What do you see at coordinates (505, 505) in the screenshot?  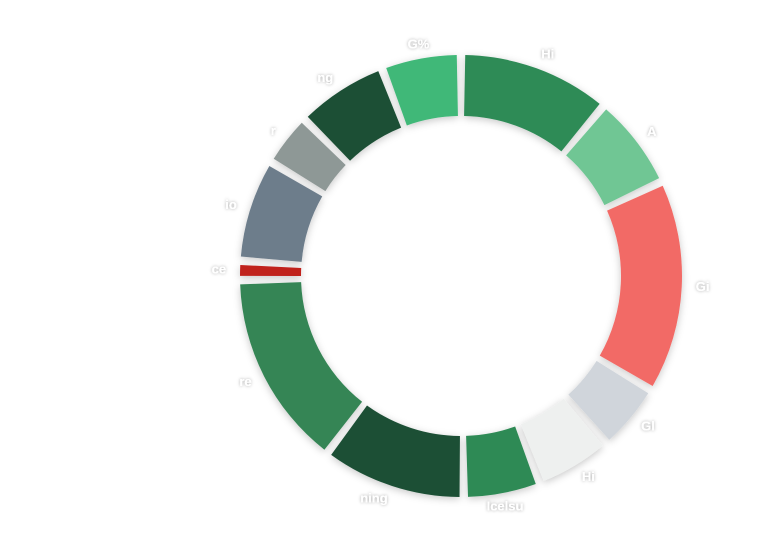 I see `slice-label: Icelsu` at bounding box center [505, 505].